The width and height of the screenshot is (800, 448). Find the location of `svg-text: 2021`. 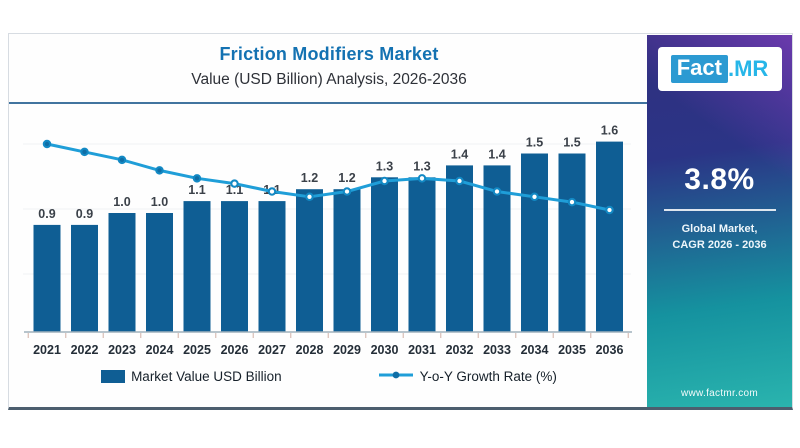

svg-text: 2021 is located at coordinates (47, 350).